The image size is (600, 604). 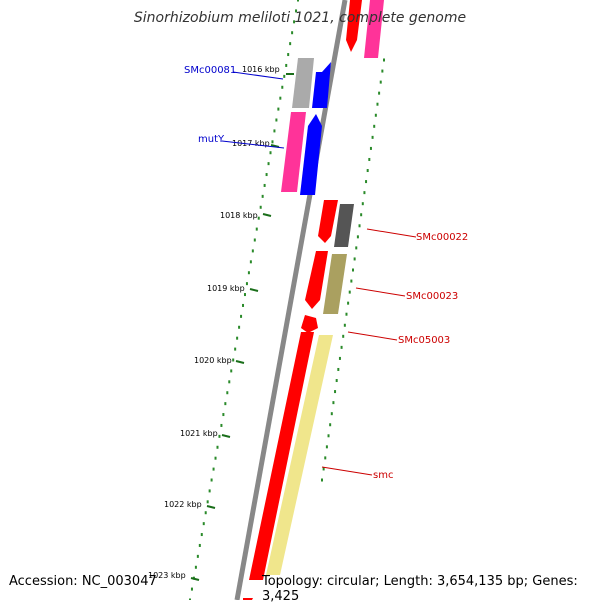 What do you see at coordinates (251, 143) in the screenshot?
I see `scale-tick-label: 1017 kbp` at bounding box center [251, 143].